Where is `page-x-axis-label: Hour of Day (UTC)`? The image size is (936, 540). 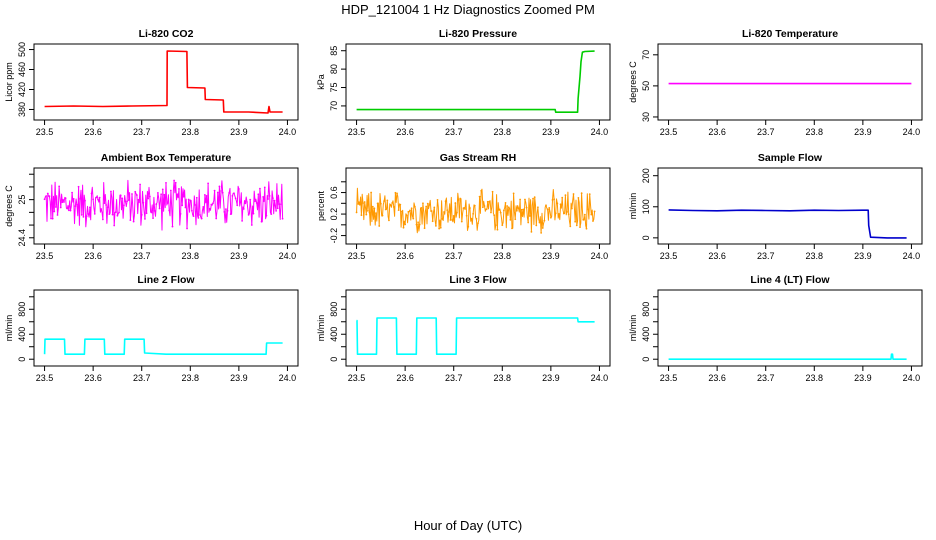
page-x-axis-label: Hour of Day (UTC) is located at coordinates (468, 525).